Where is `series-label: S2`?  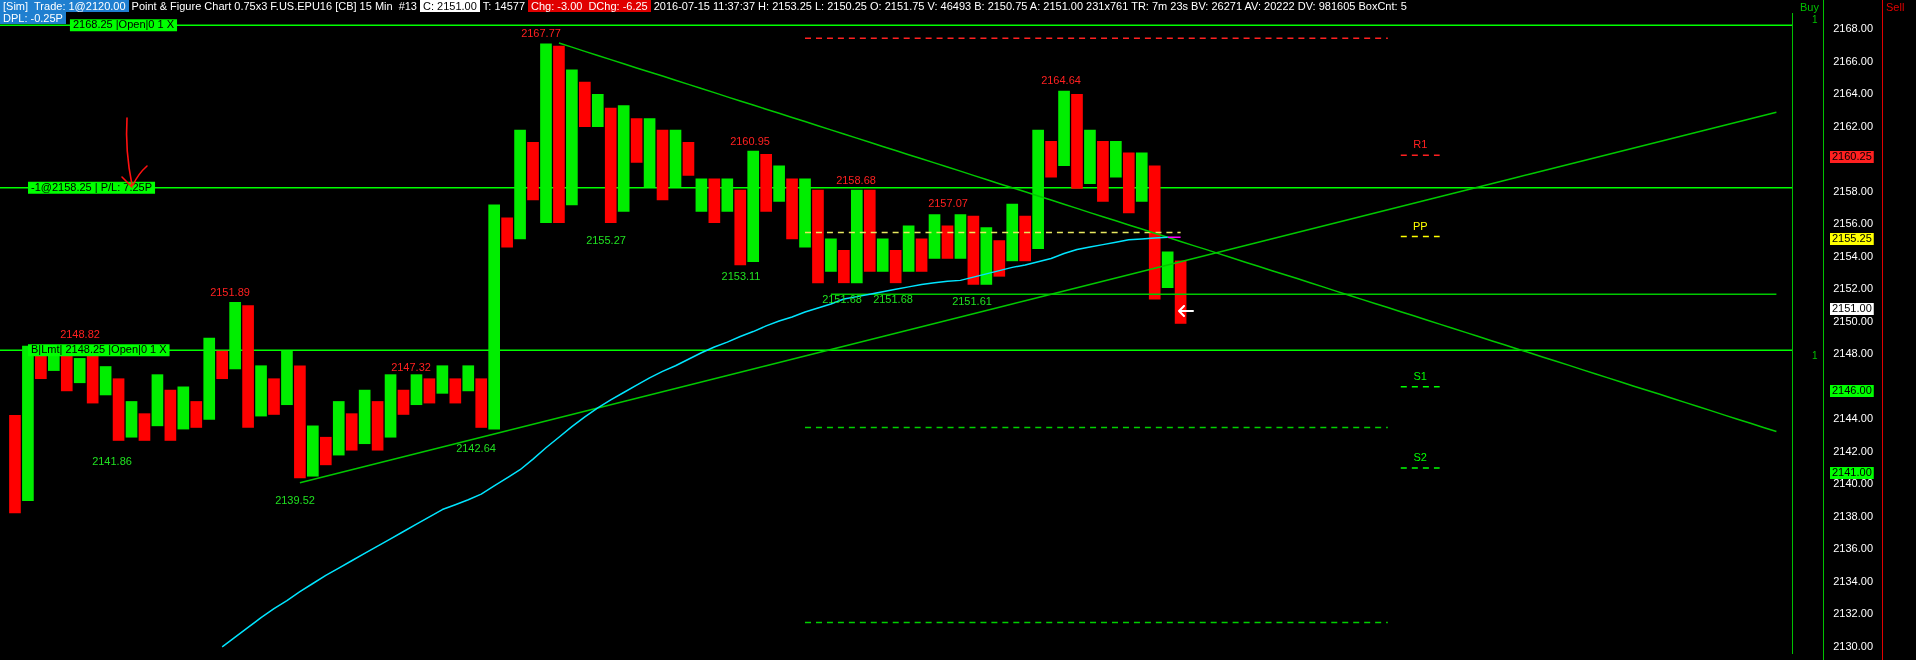
series-label: S2 is located at coordinates (1420, 457).